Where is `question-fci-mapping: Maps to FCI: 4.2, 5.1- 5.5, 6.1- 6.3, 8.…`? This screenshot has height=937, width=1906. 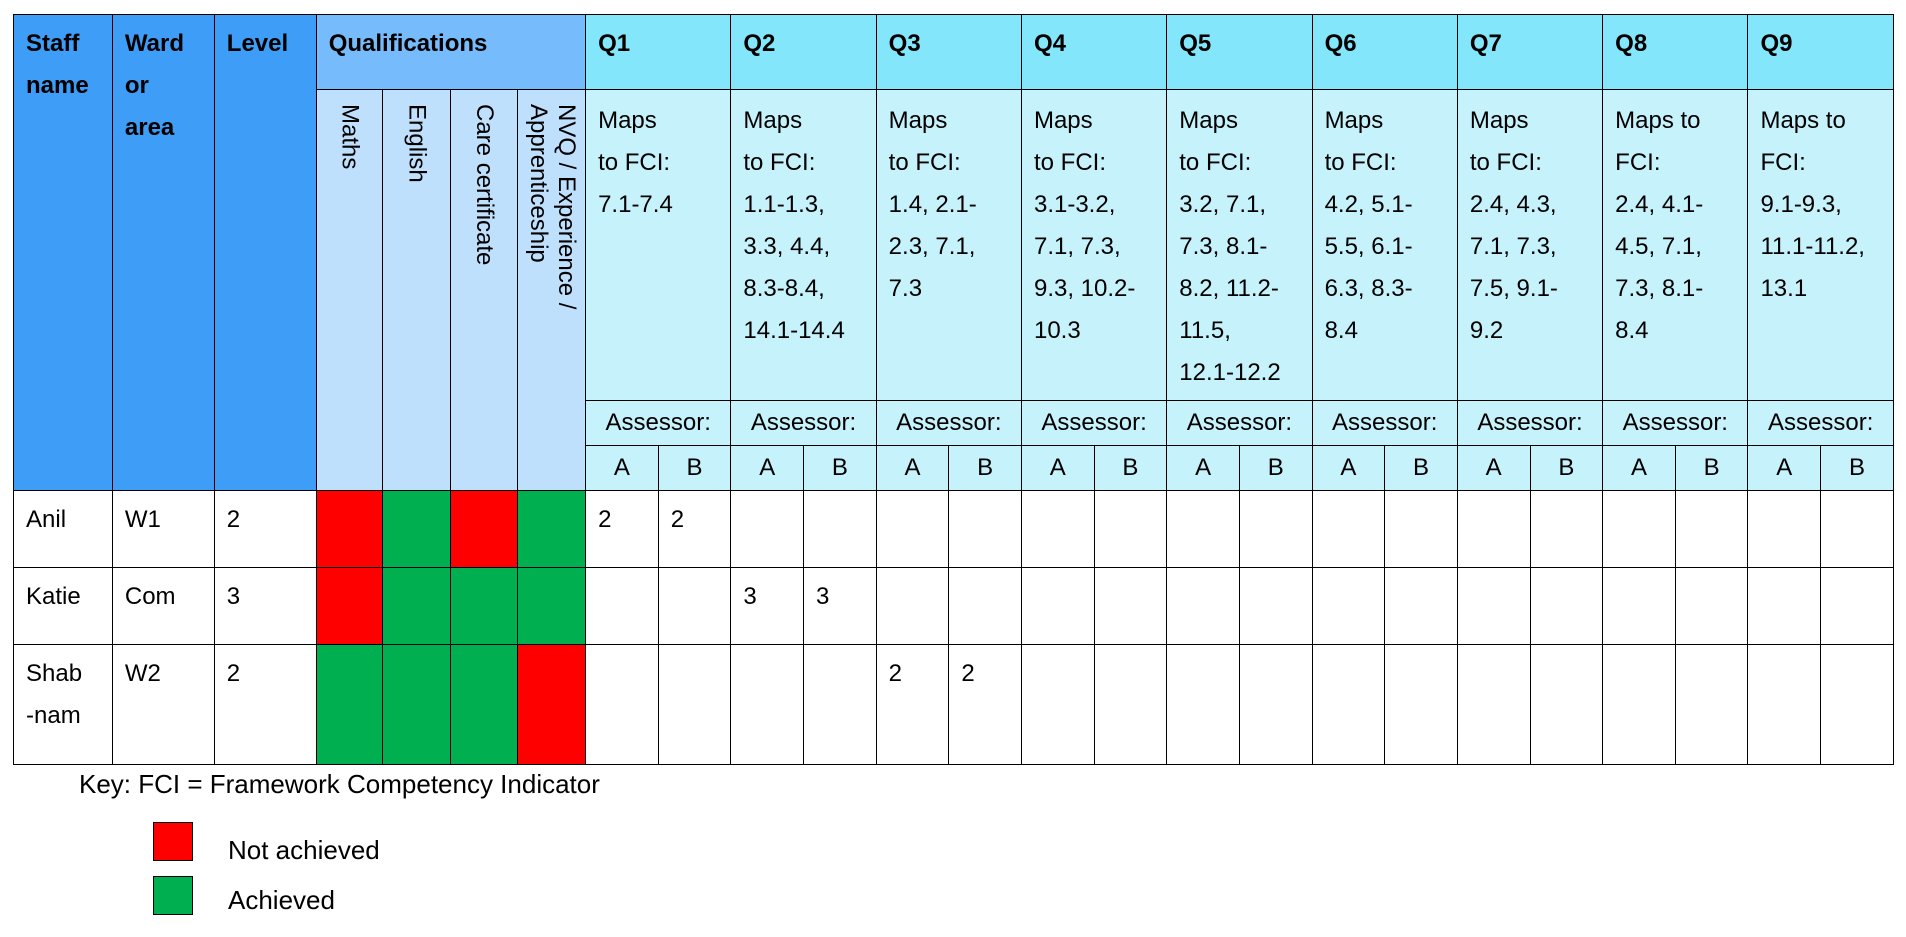 question-fci-mapping: Maps to FCI: 4.2, 5.1- 5.5, 6.1- 6.3, 8.… is located at coordinates (1384, 245).